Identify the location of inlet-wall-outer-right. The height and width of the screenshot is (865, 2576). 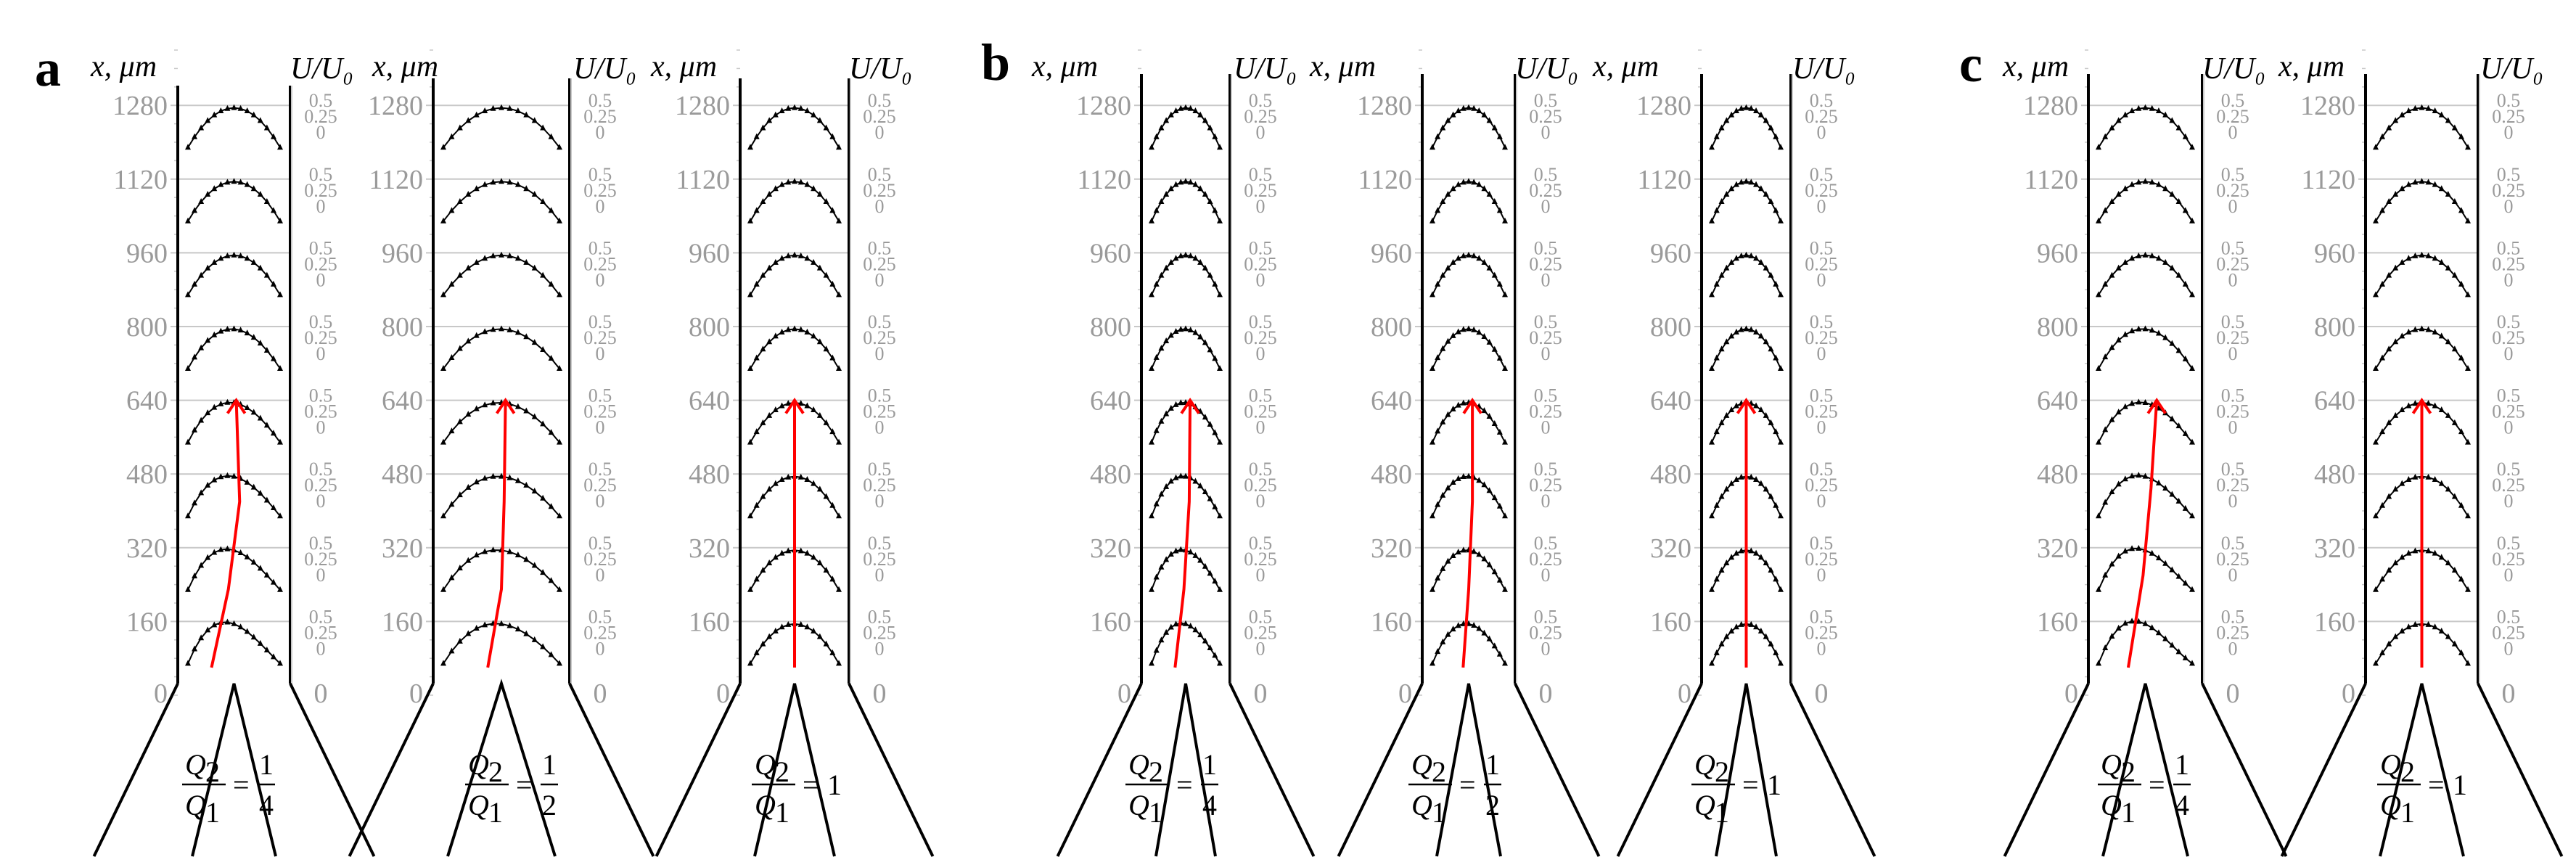
(2520, 770).